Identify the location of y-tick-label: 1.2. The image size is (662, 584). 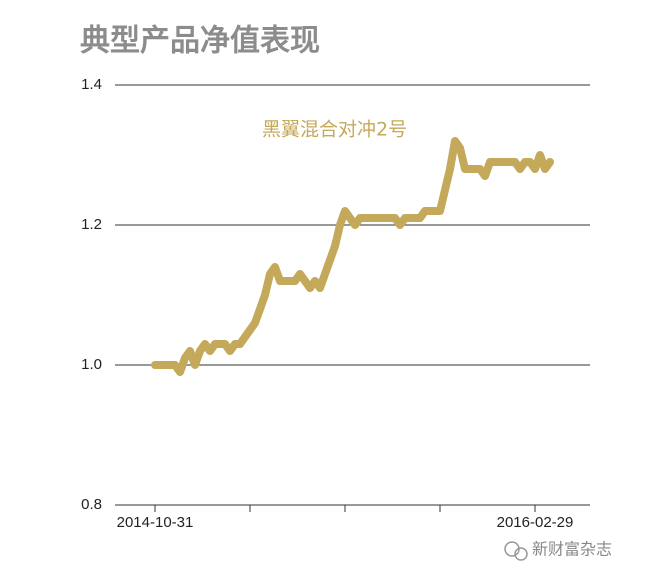
(91, 224).